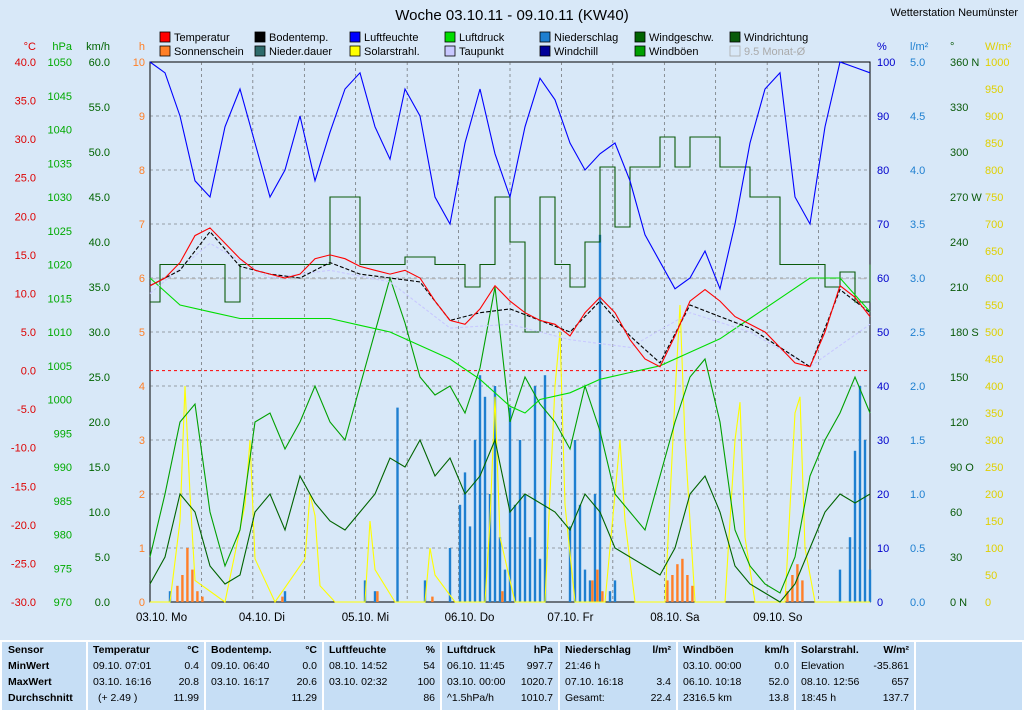  Describe the element at coordinates (994, 441) in the screenshot. I see `solar-axis-tick: 300` at that location.